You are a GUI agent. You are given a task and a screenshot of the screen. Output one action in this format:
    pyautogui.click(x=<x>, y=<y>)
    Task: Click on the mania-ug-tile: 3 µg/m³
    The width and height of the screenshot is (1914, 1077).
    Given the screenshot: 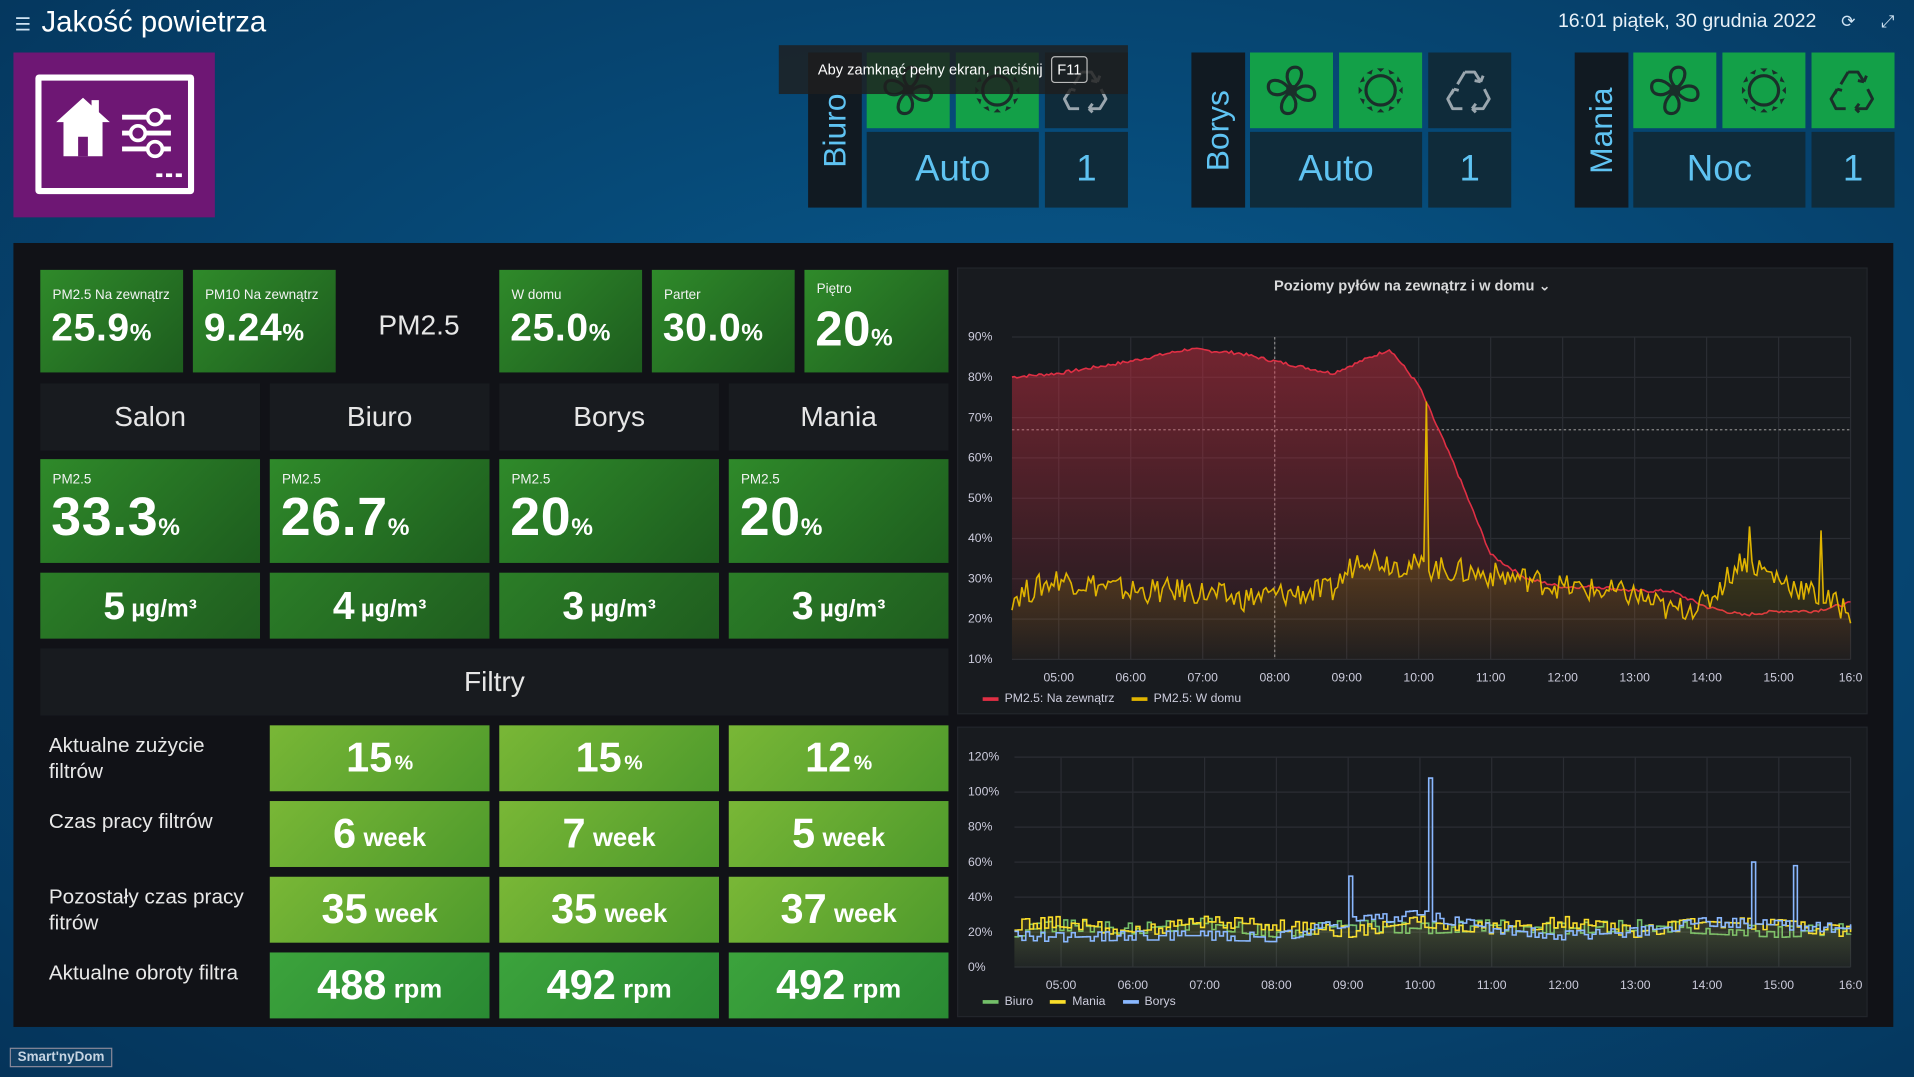 What is the action you would take?
    pyautogui.click(x=838, y=605)
    